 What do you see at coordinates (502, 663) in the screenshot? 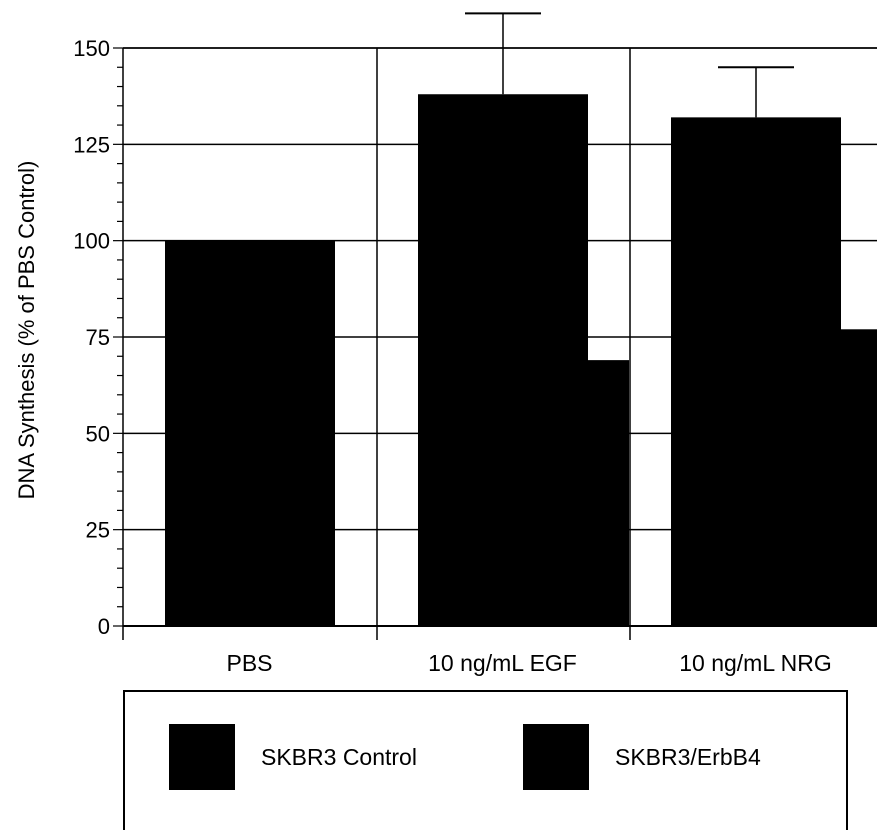
I see `x-tick-label: 10 ng/mL EGF` at bounding box center [502, 663].